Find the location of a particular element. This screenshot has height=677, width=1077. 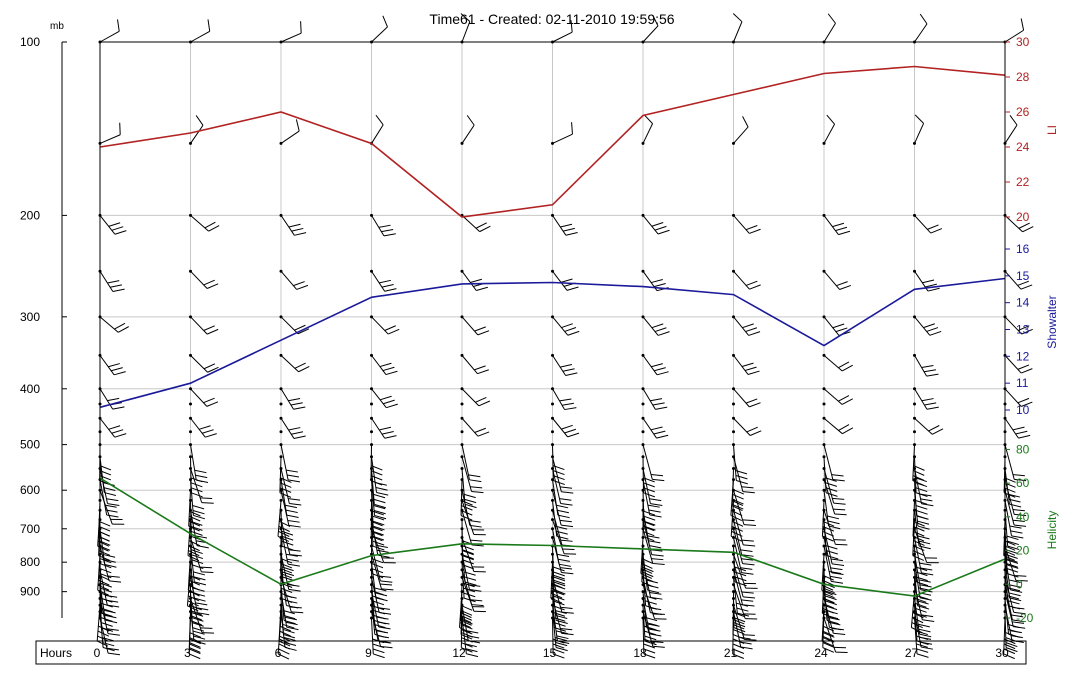

hours-tick-label: 30 is located at coordinates (1002, 653).